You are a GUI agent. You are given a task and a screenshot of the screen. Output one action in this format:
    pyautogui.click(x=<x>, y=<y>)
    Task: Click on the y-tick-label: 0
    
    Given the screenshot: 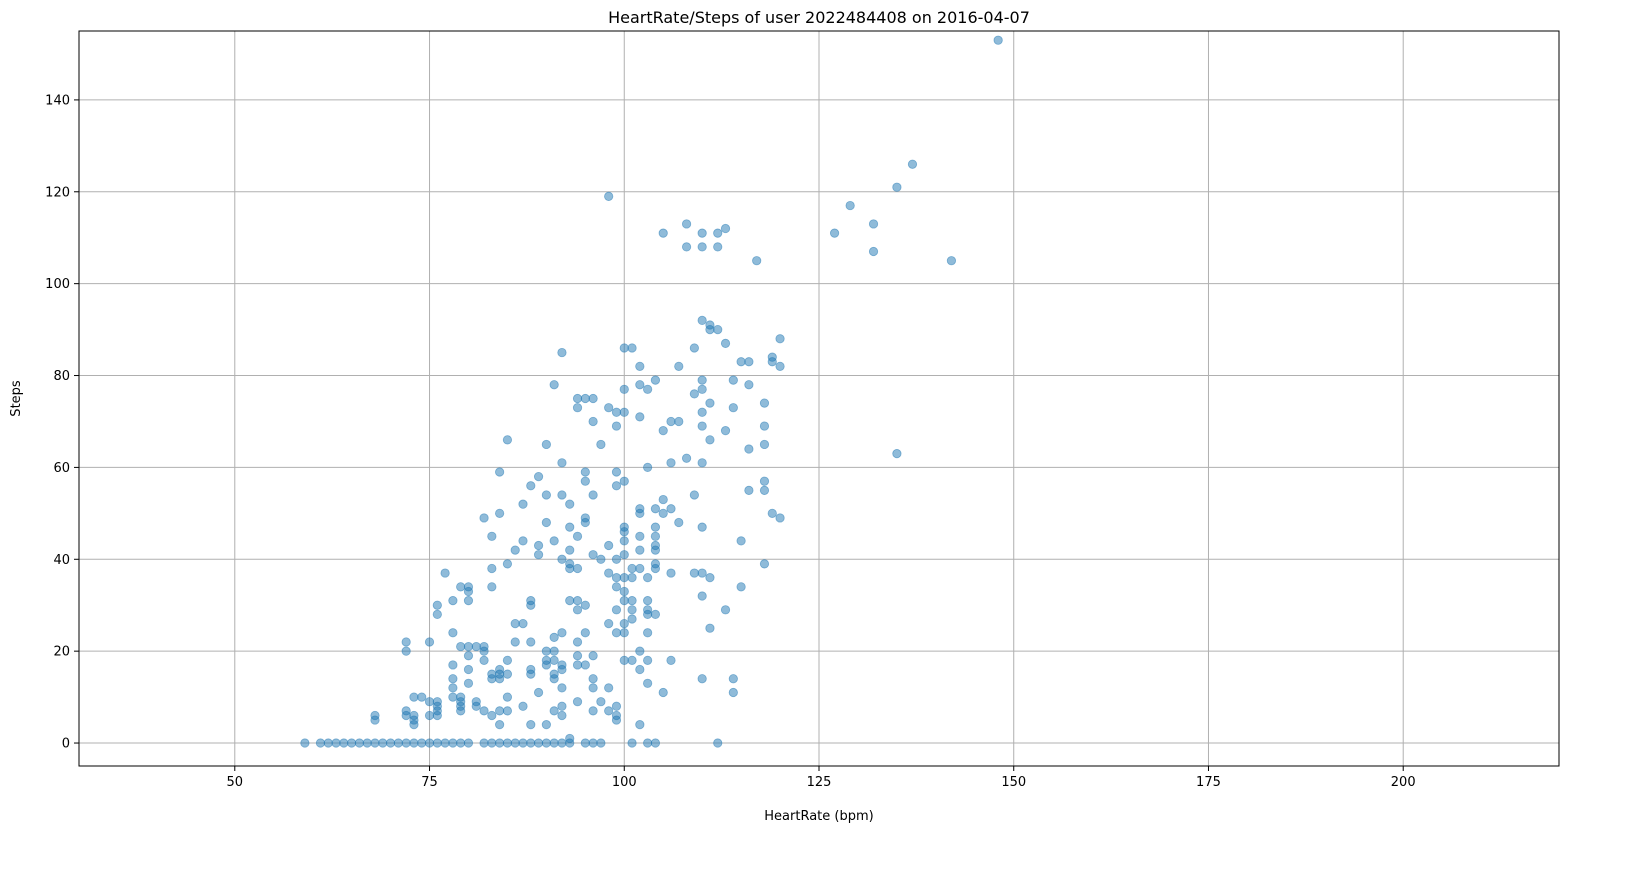 What is the action you would take?
    pyautogui.click(x=66, y=744)
    